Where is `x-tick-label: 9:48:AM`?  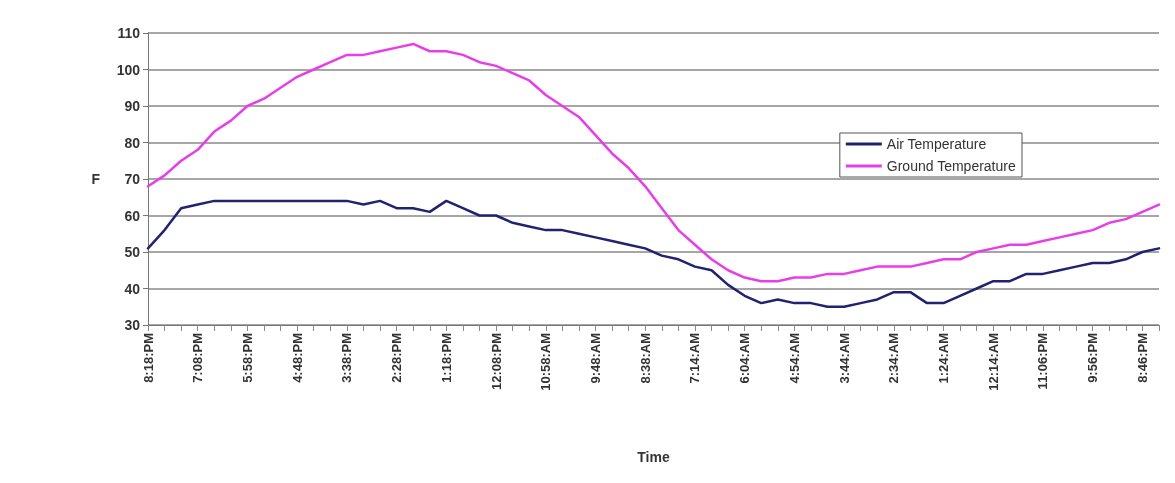
x-tick-label: 9:48:AM is located at coordinates (595, 358).